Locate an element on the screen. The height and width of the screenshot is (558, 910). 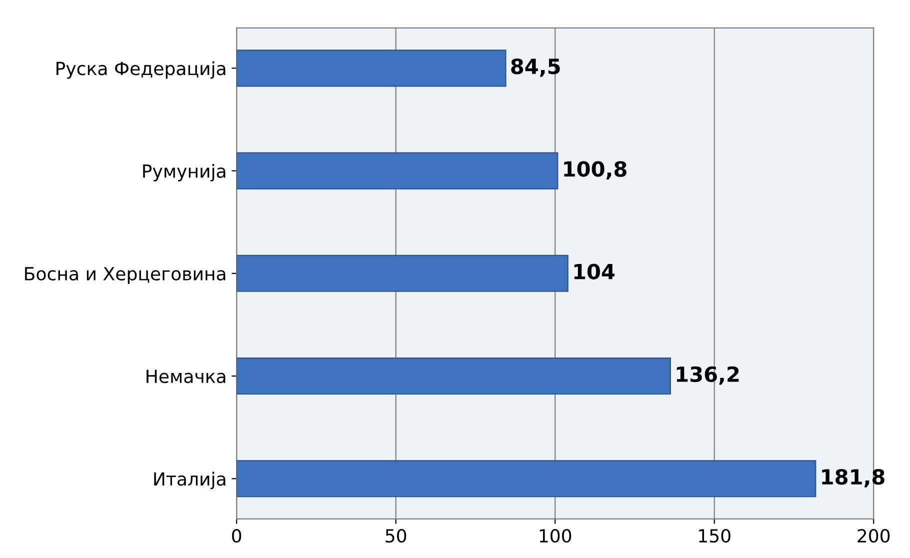
data-label: 181,8 is located at coordinates (853, 478).